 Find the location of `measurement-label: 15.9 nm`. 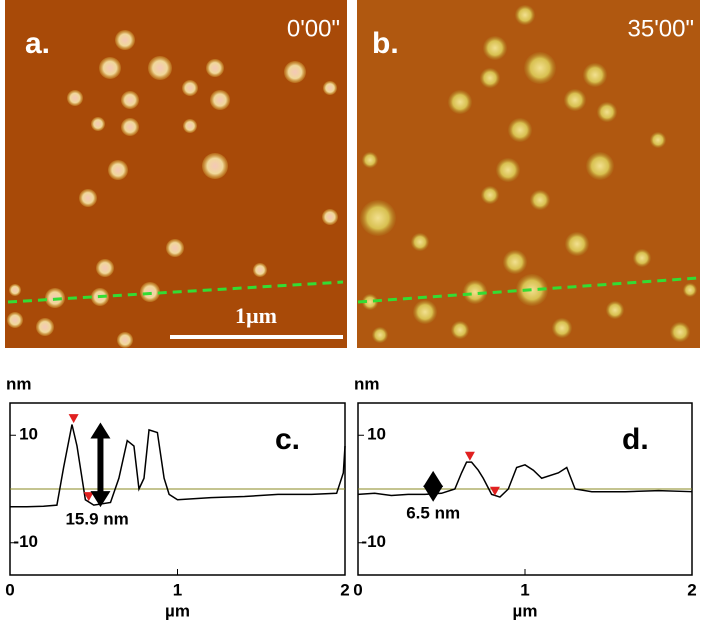

measurement-label: 15.9 nm is located at coordinates (96, 518).